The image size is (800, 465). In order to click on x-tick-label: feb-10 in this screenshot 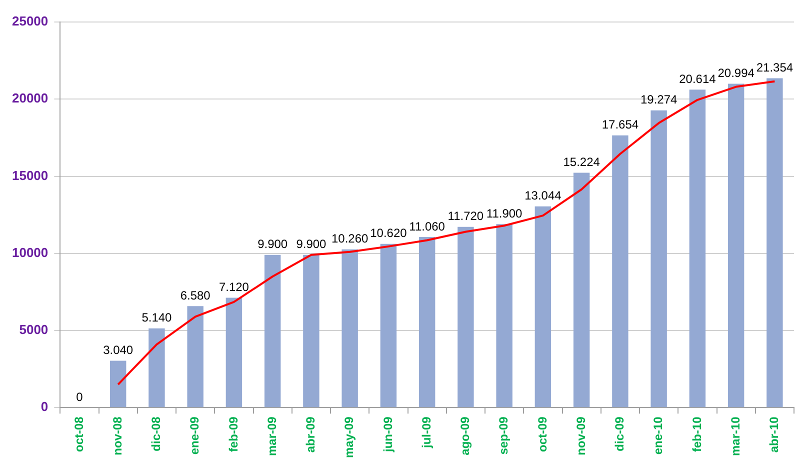, I will do `click(697, 434)`.